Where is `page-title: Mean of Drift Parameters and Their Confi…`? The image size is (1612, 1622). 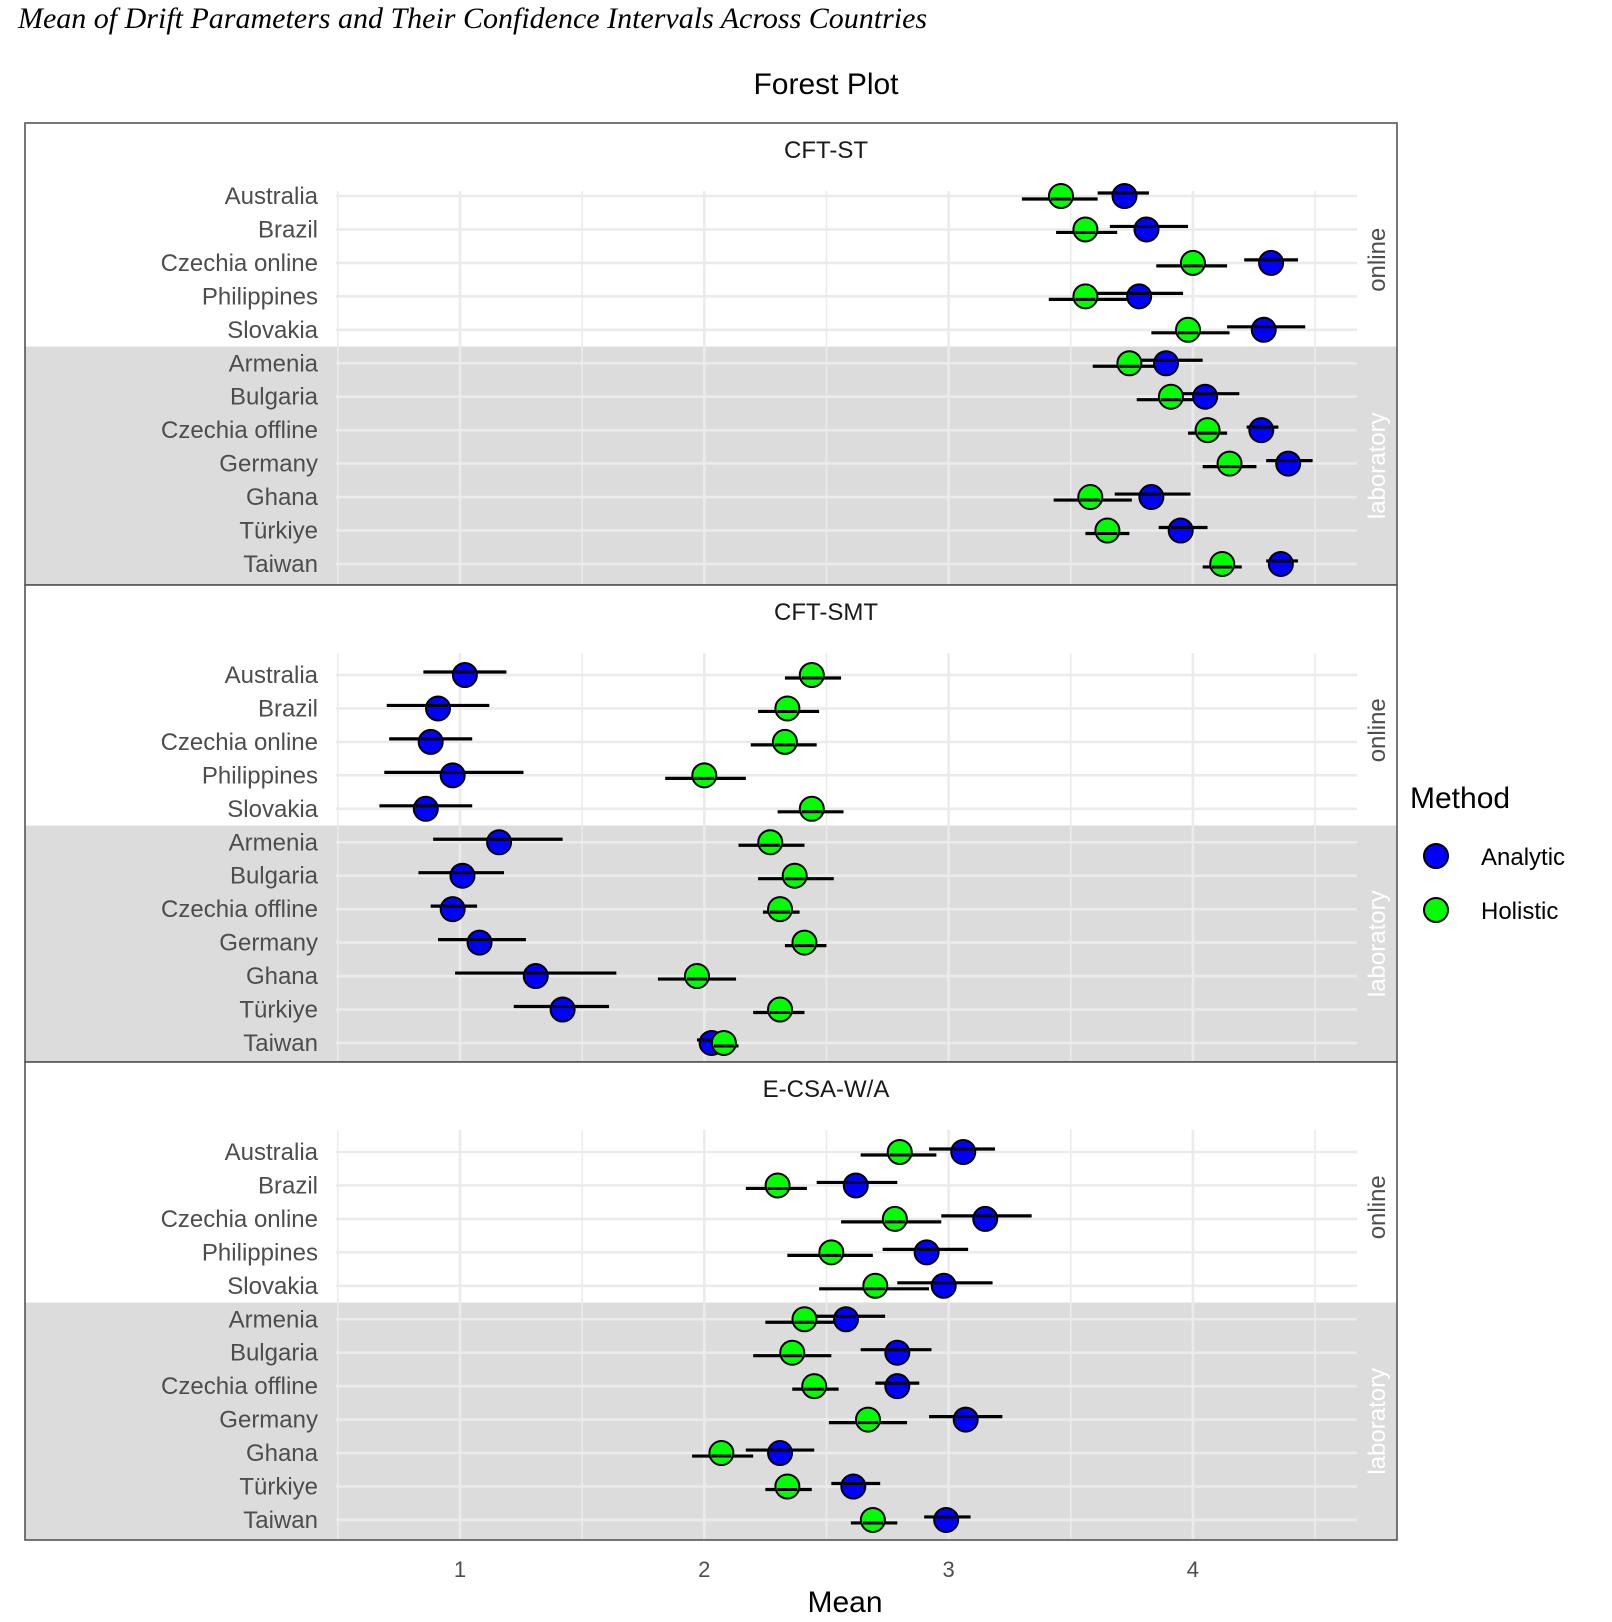
page-title: Mean of Drift Parameters and Their Confi… is located at coordinates (473, 18).